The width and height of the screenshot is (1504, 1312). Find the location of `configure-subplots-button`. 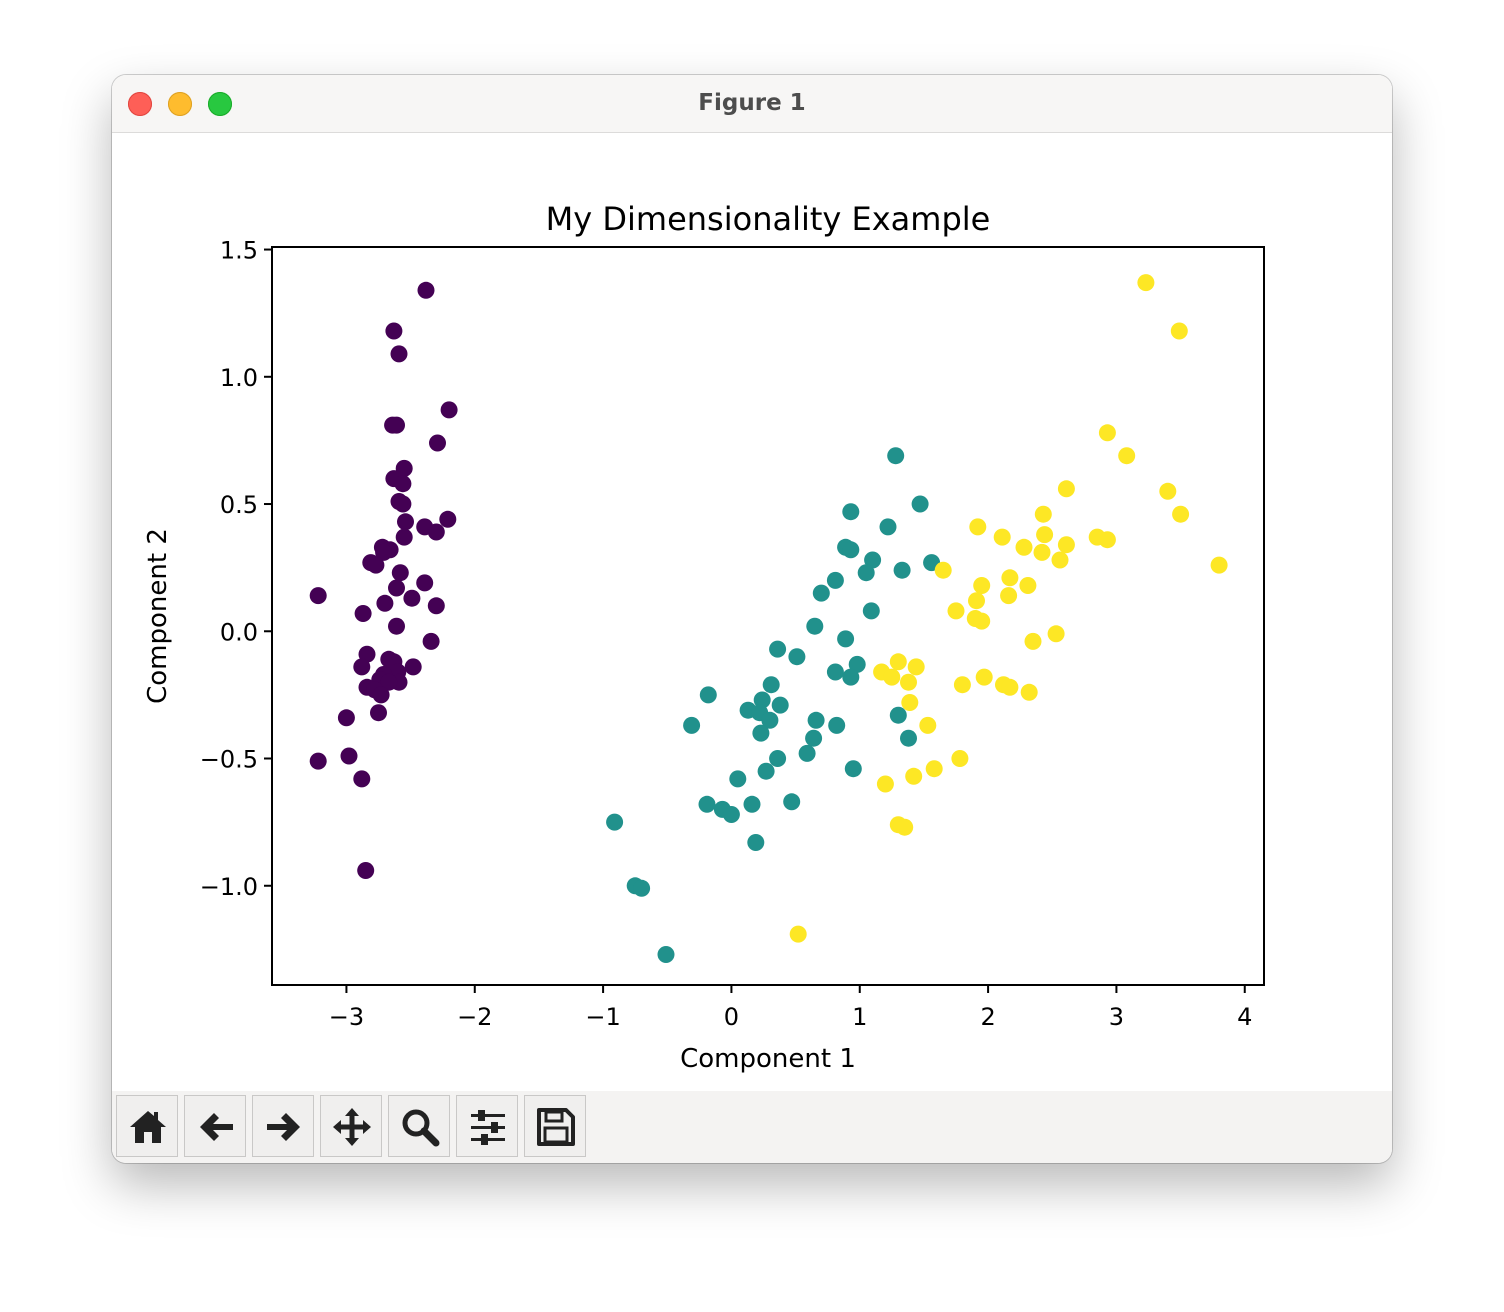

configure-subplots-button is located at coordinates (487, 1126).